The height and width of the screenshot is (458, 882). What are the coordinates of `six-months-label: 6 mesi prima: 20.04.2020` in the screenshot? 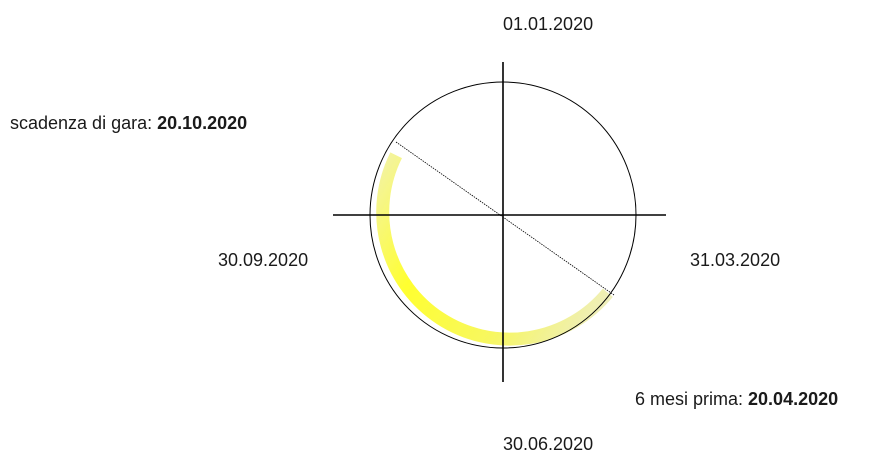 It's located at (736, 399).